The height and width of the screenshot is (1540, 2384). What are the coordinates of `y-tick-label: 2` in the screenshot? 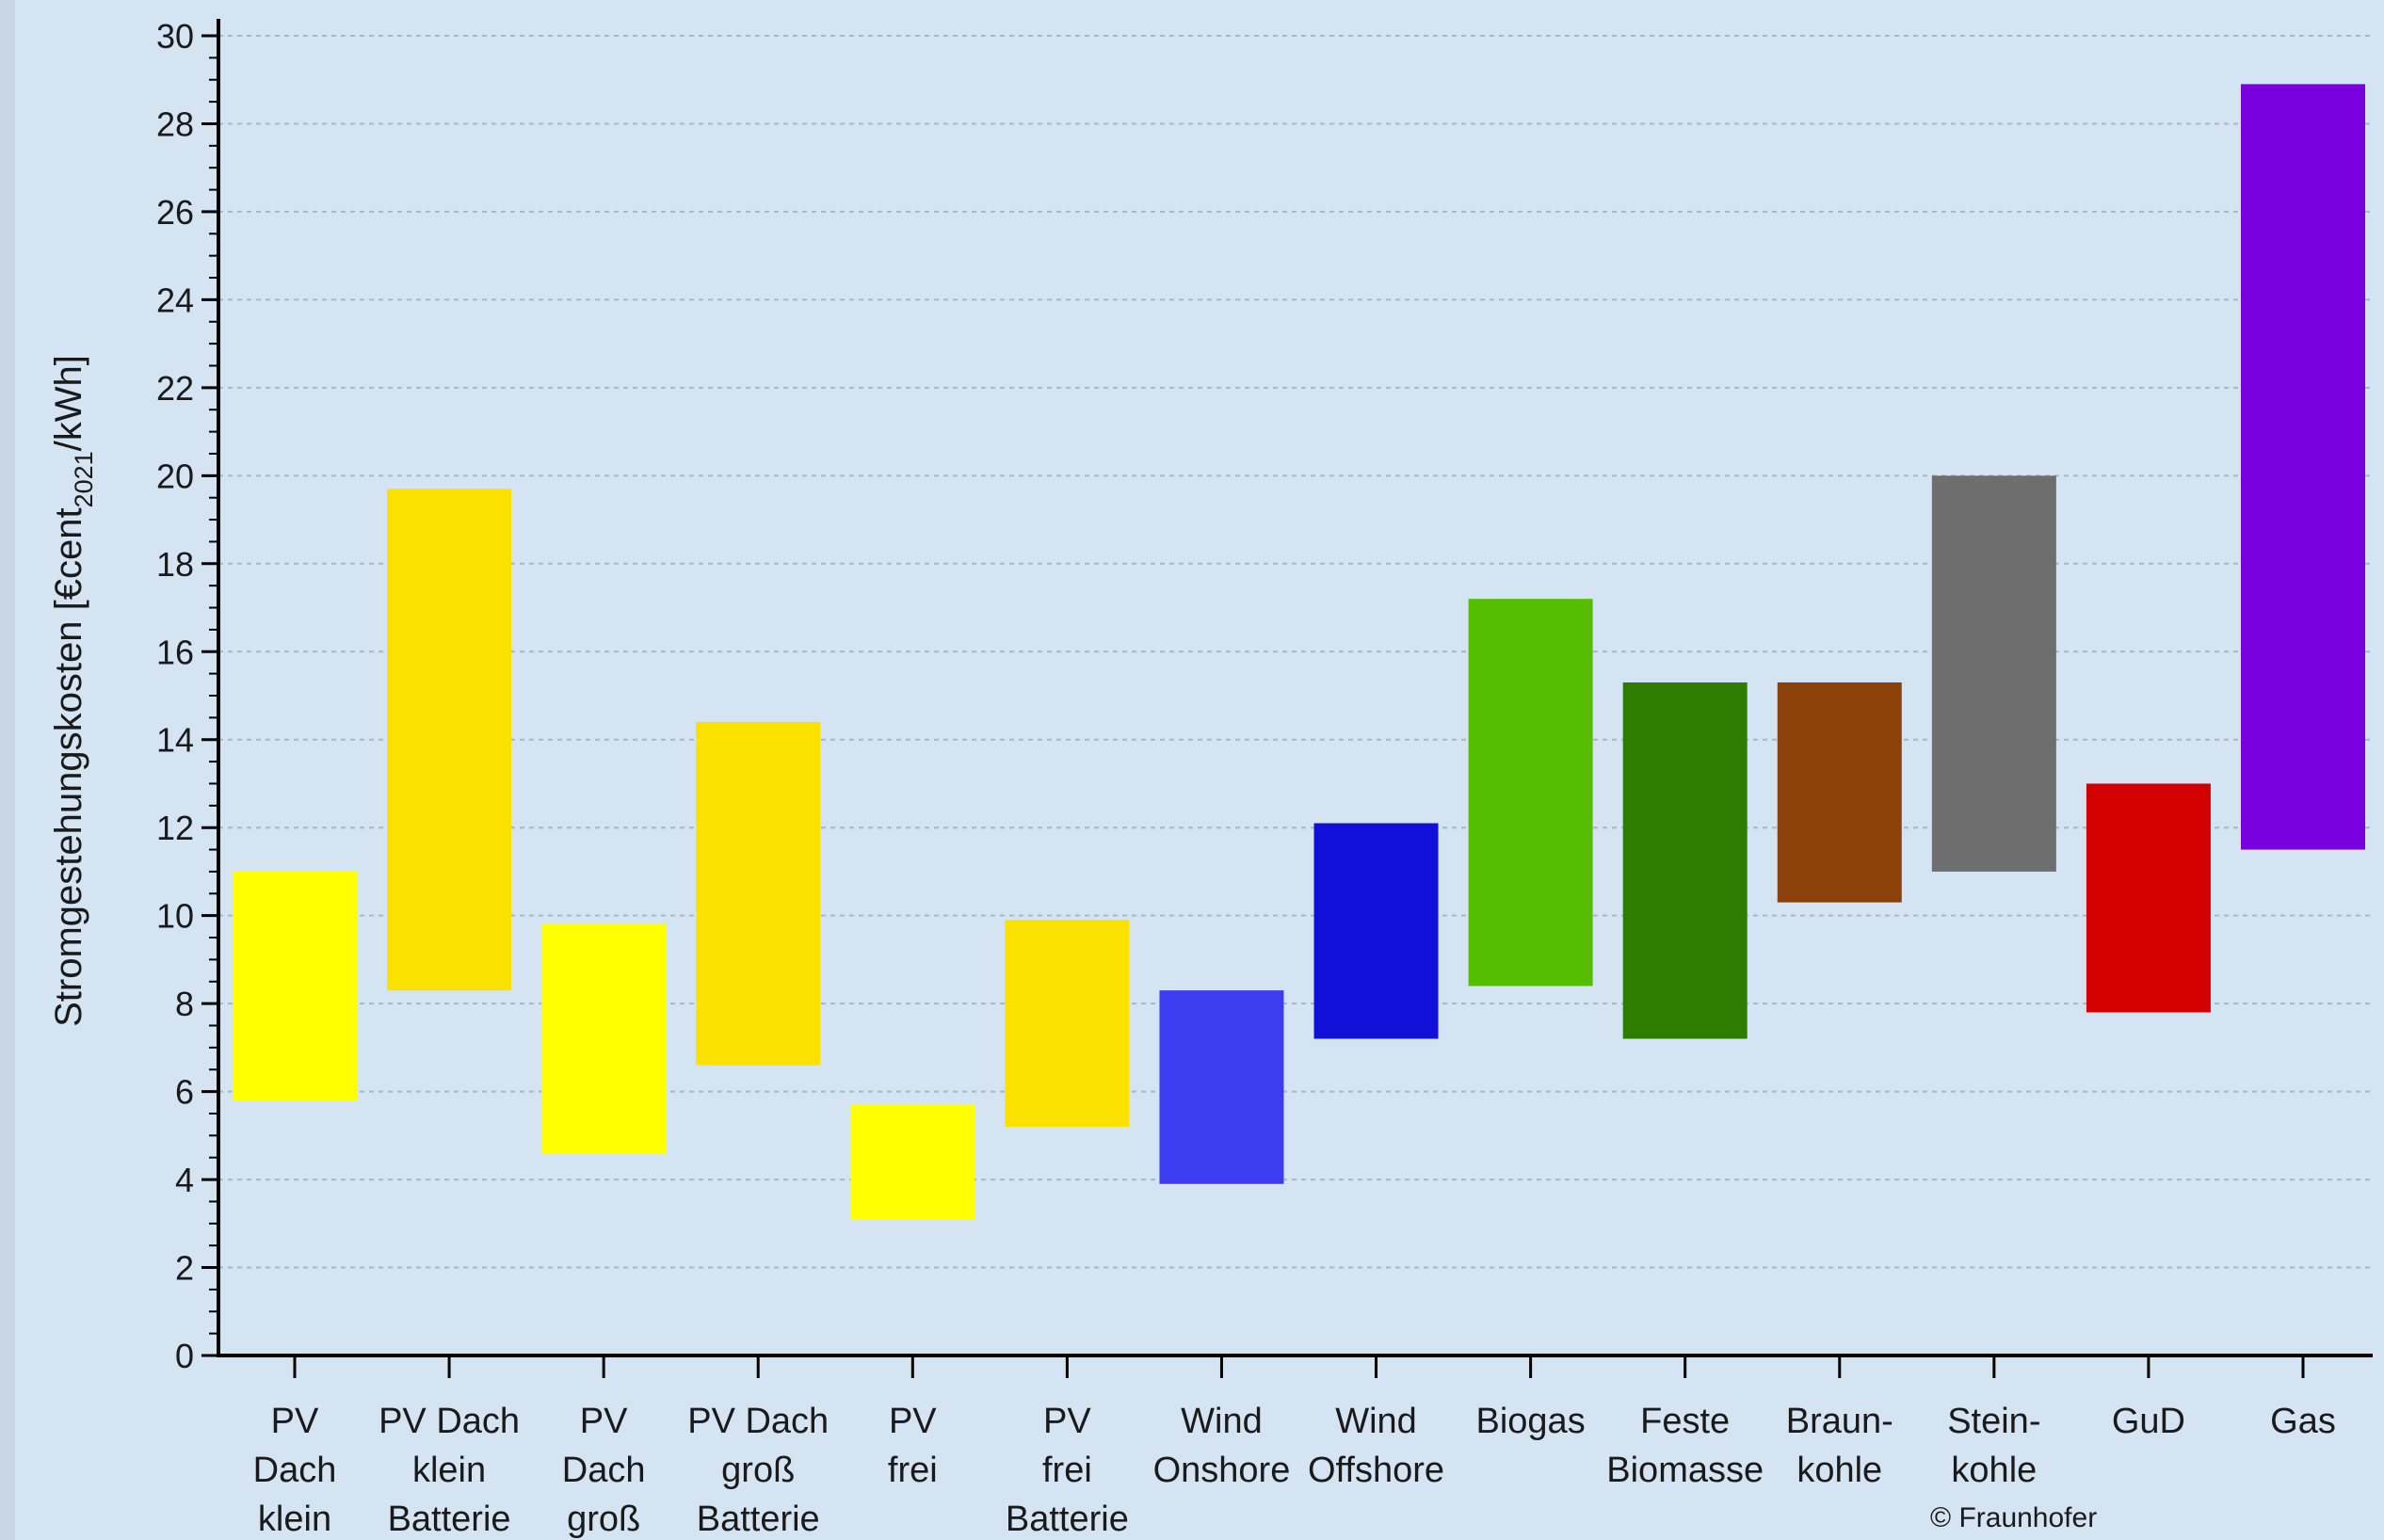 It's located at (184, 1268).